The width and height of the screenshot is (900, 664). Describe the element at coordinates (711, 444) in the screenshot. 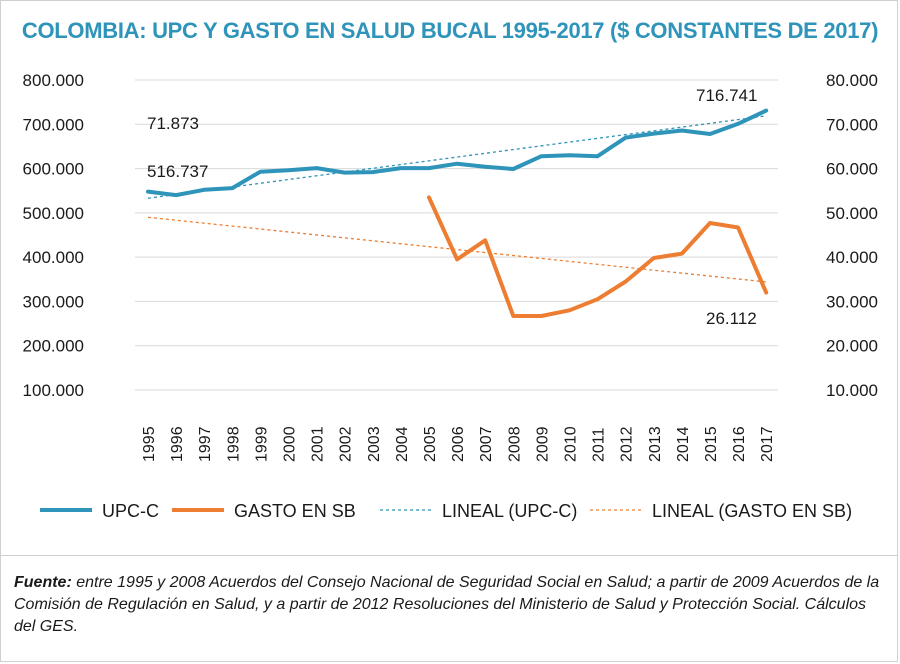

I see `x-tick-label: 2015` at that location.